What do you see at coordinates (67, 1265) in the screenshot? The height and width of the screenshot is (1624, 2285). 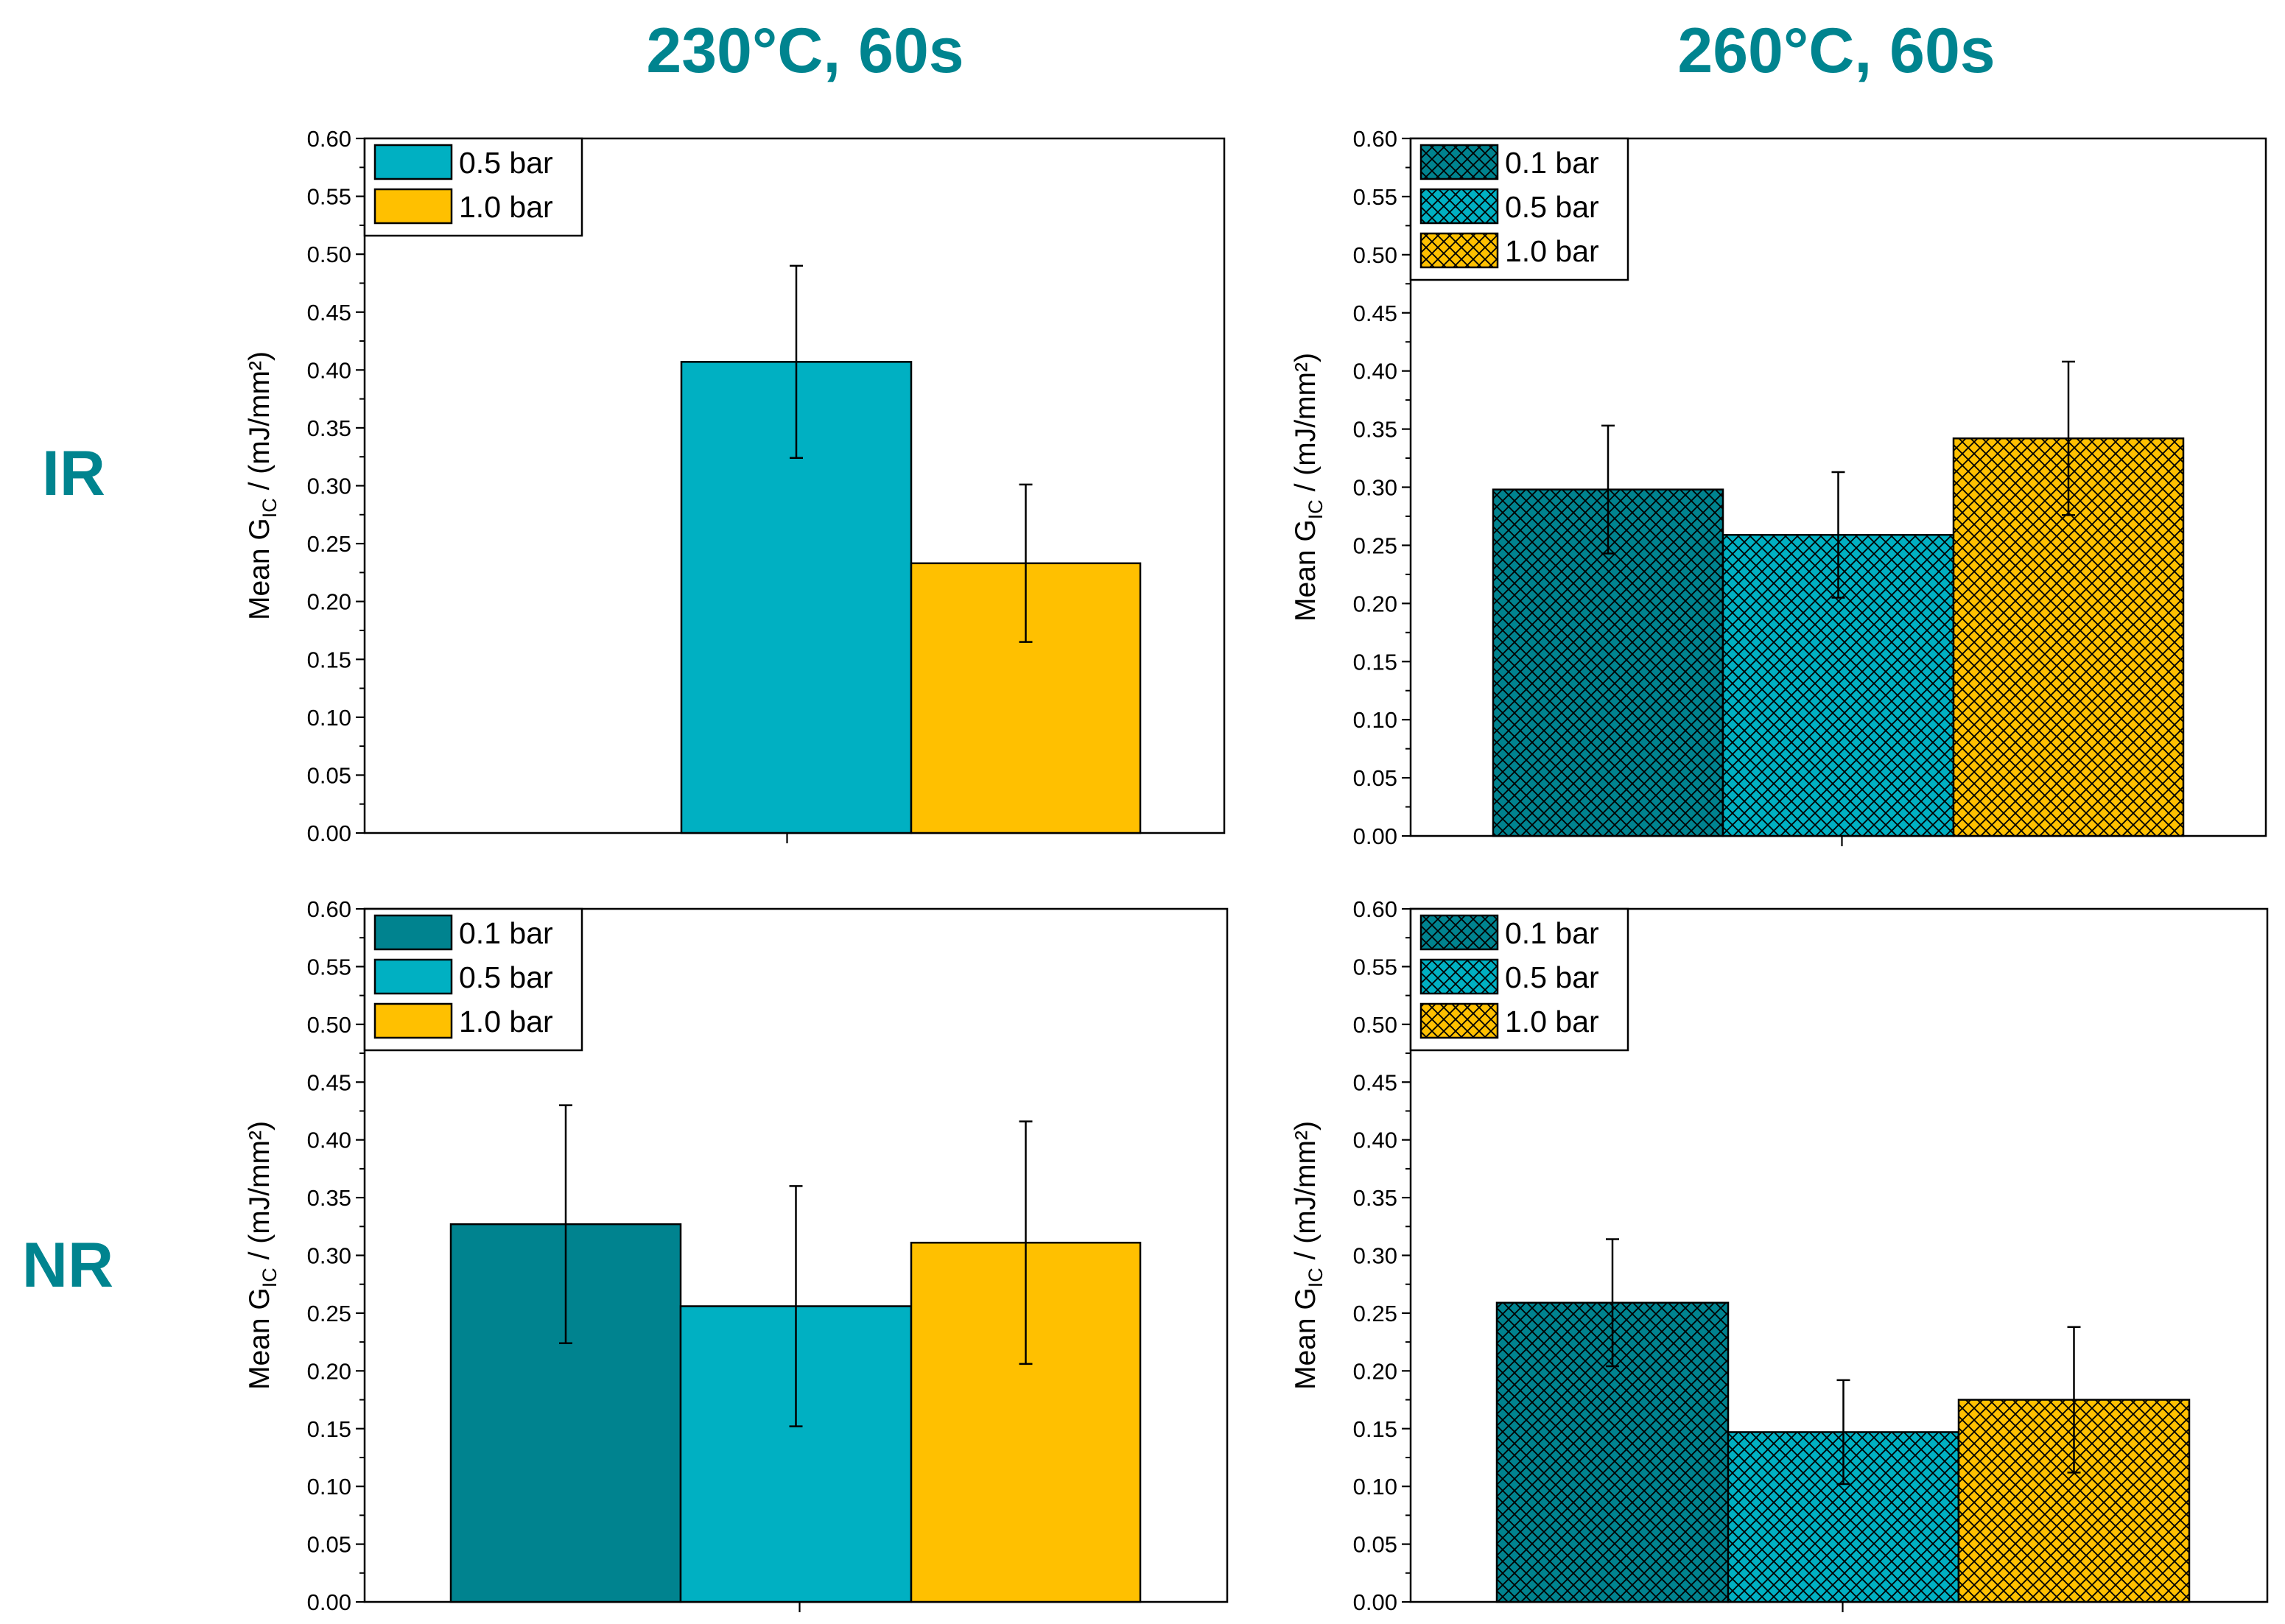 I see `row-heading-nr: NR` at bounding box center [67, 1265].